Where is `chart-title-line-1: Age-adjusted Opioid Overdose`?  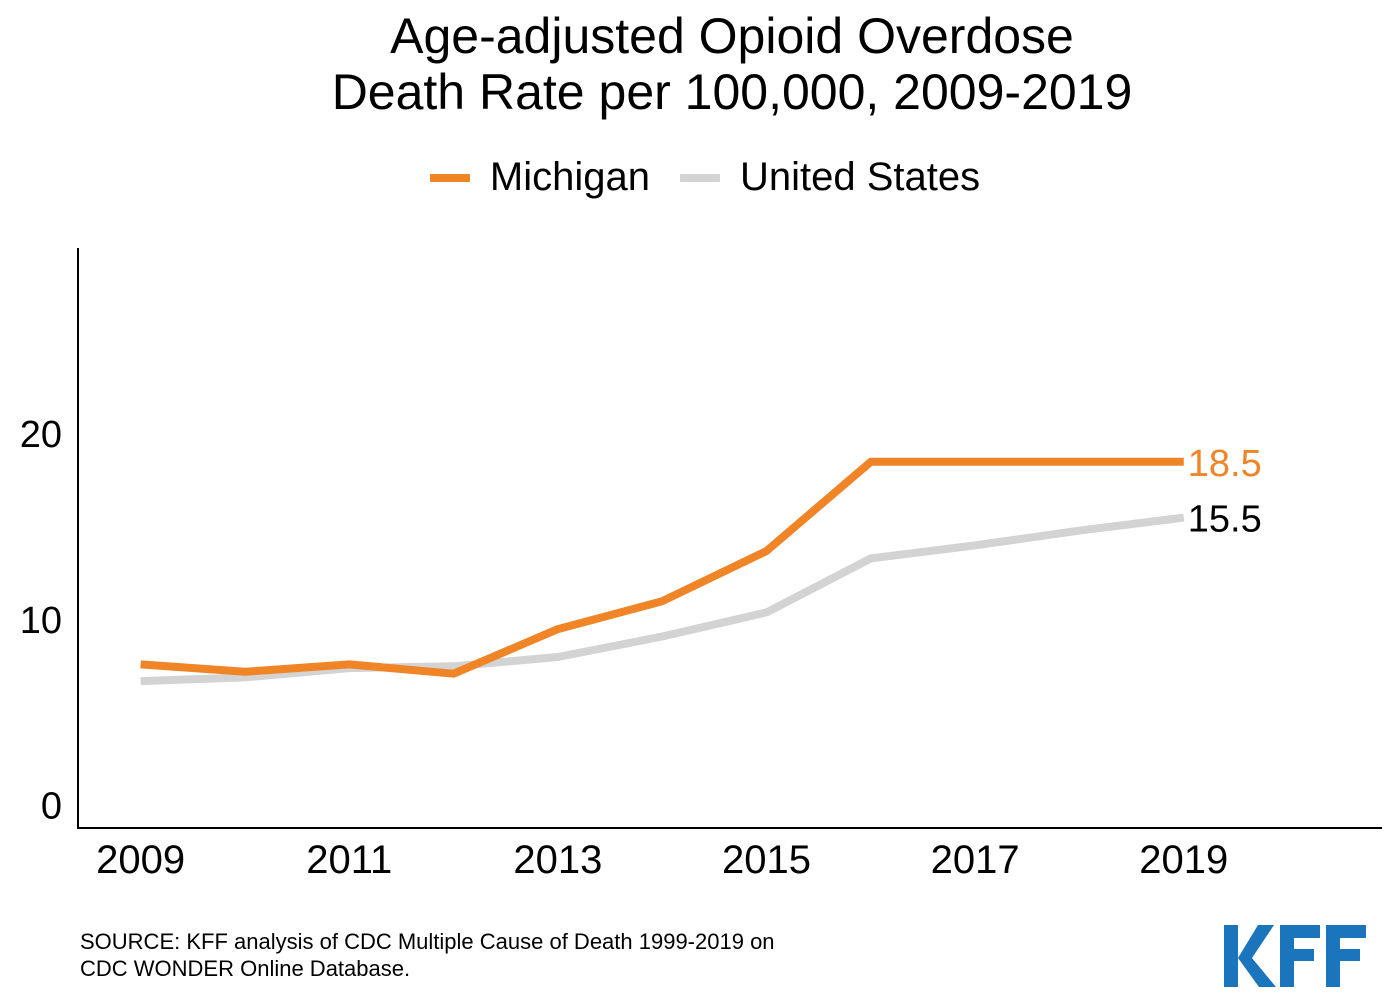 chart-title-line-1: Age-adjusted Opioid Overdose is located at coordinates (732, 36).